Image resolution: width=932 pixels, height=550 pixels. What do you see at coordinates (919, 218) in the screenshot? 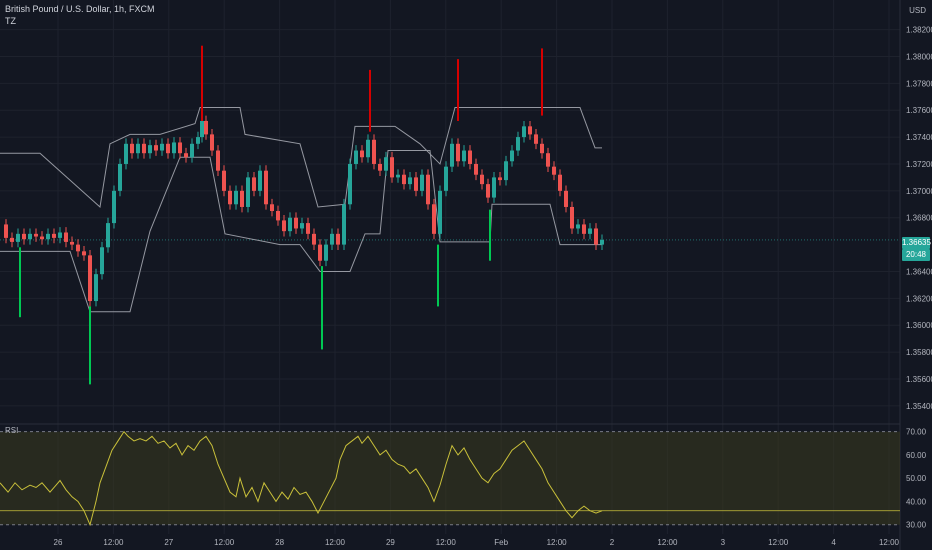
I see `price-axis-tick: 1.36800` at bounding box center [919, 218].